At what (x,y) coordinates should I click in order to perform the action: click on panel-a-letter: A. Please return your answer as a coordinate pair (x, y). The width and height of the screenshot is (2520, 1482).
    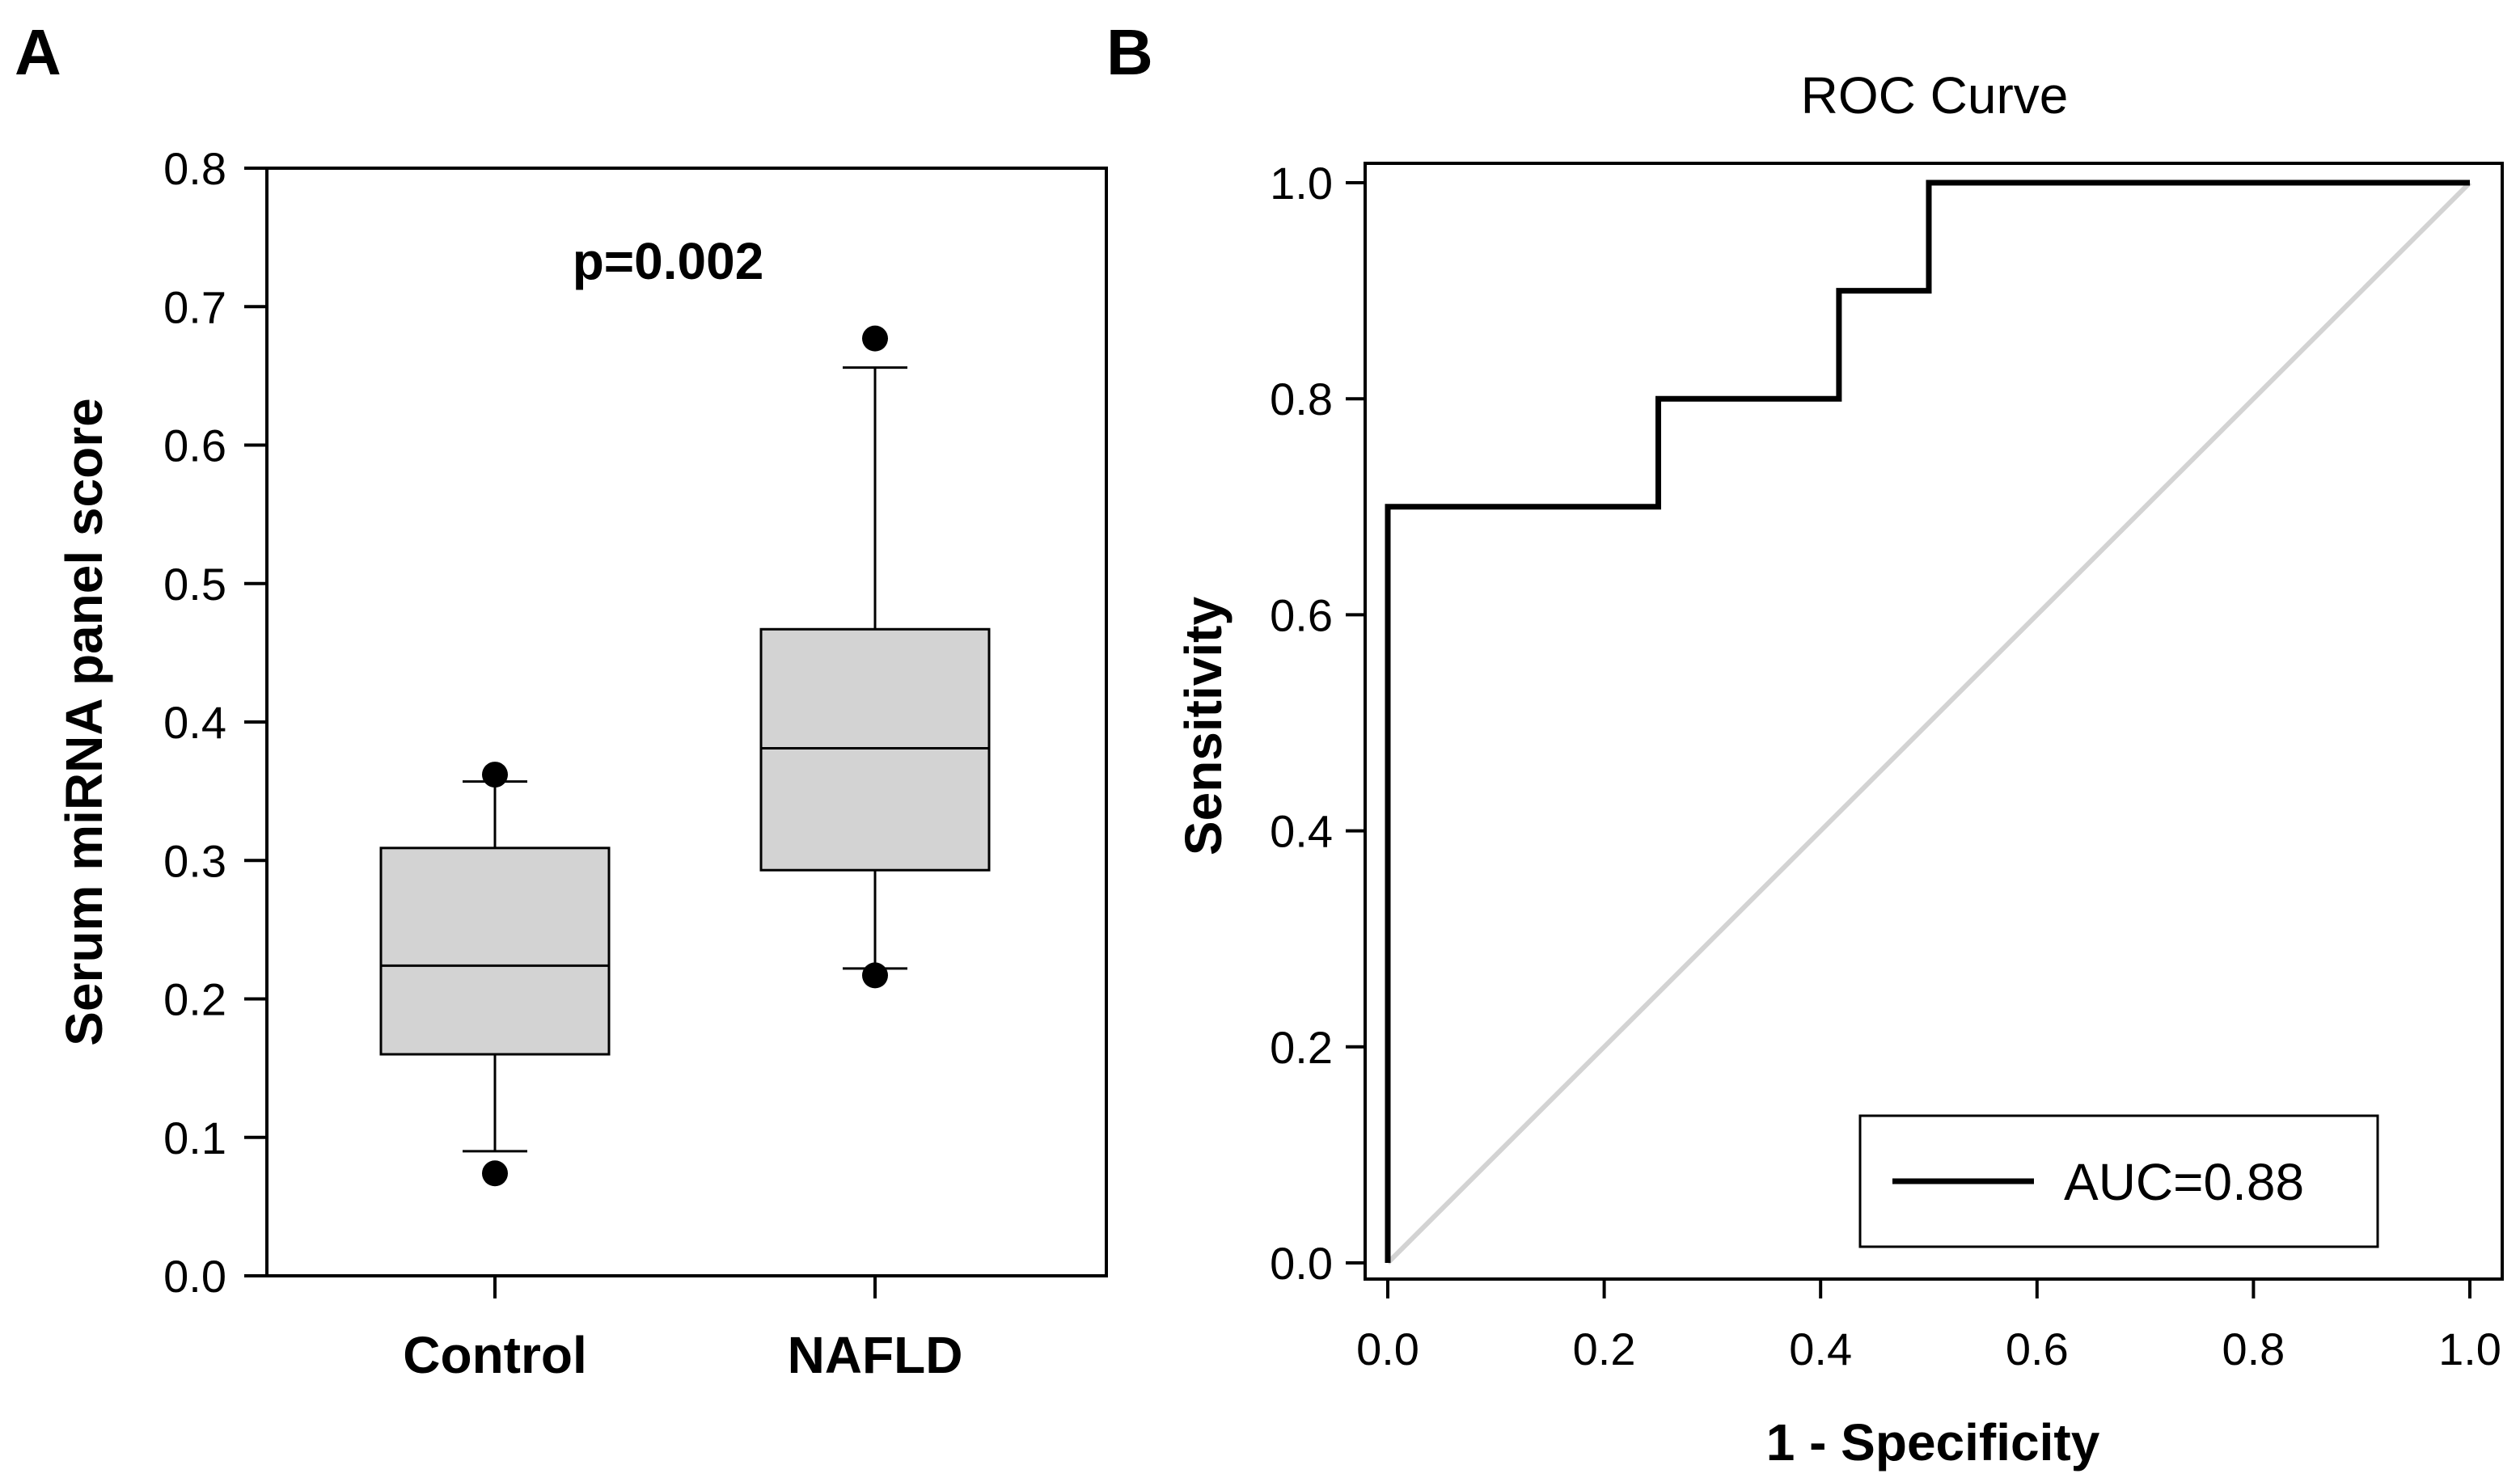
    Looking at the image, I should click on (38, 52).